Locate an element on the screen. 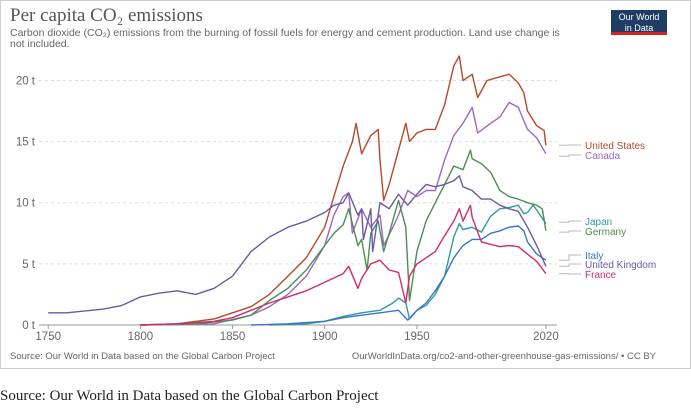 This screenshot has width=691, height=409. legend-label-france: France is located at coordinates (601, 275).